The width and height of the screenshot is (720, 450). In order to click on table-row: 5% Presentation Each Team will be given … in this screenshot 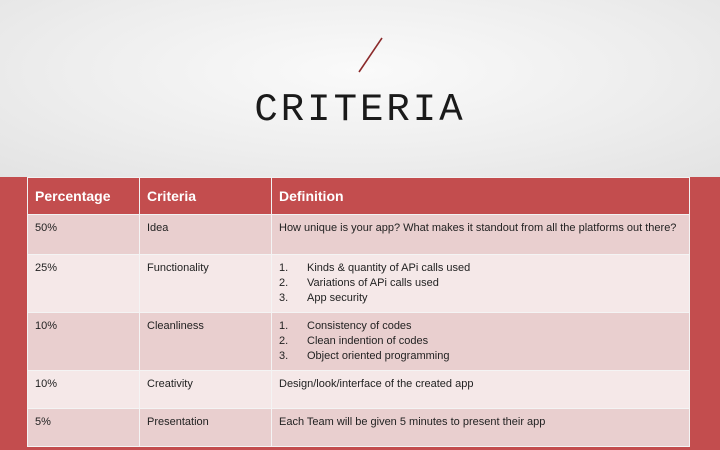, I will do `click(358, 427)`.